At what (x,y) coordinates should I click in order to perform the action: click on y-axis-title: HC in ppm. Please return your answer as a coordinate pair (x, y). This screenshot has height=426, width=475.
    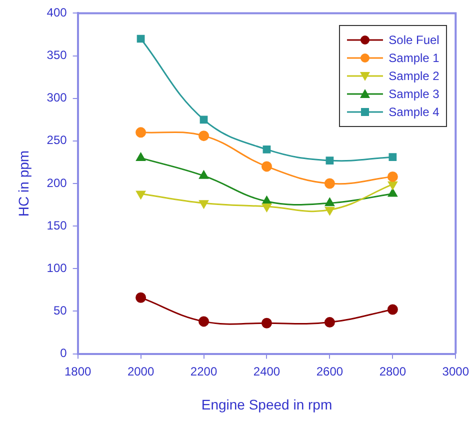
    Looking at the image, I should click on (23, 183).